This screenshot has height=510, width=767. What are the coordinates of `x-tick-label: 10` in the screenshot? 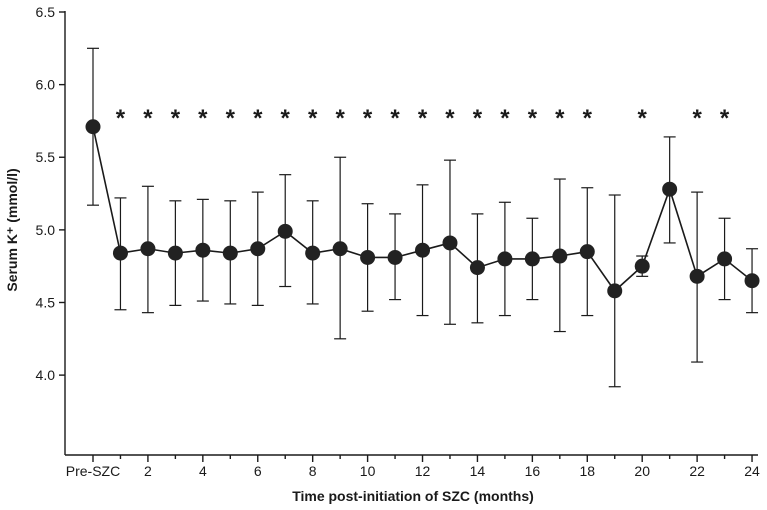 It's located at (368, 471).